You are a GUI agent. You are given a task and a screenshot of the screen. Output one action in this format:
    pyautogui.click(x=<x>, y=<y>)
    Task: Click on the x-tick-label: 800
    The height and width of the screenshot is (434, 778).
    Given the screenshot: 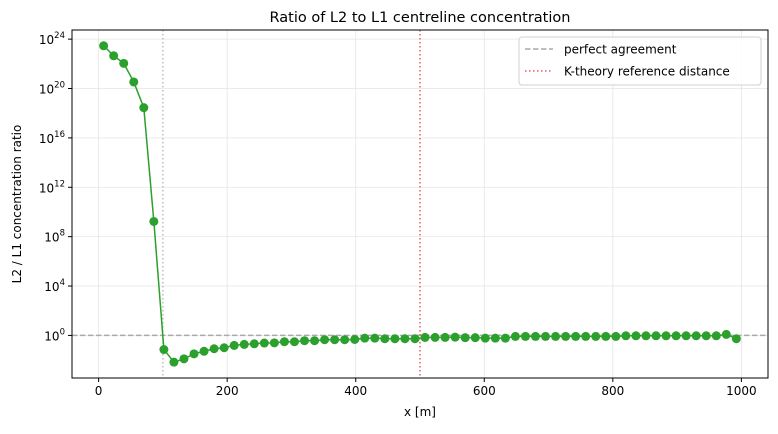 What is the action you would take?
    pyautogui.click(x=612, y=391)
    